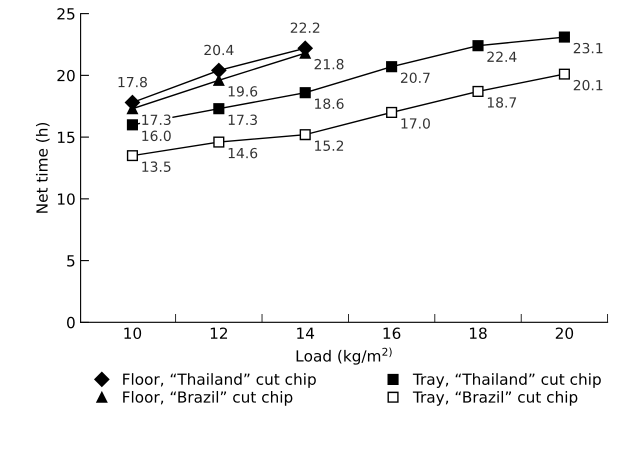  I want to click on data-label: 21.8, so click(329, 64).